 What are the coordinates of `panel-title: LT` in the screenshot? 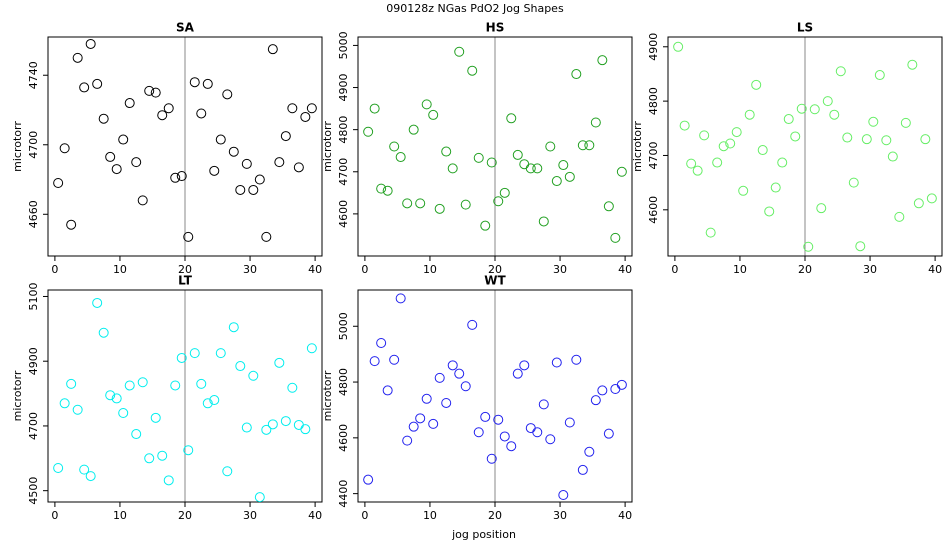 It's located at (185, 281).